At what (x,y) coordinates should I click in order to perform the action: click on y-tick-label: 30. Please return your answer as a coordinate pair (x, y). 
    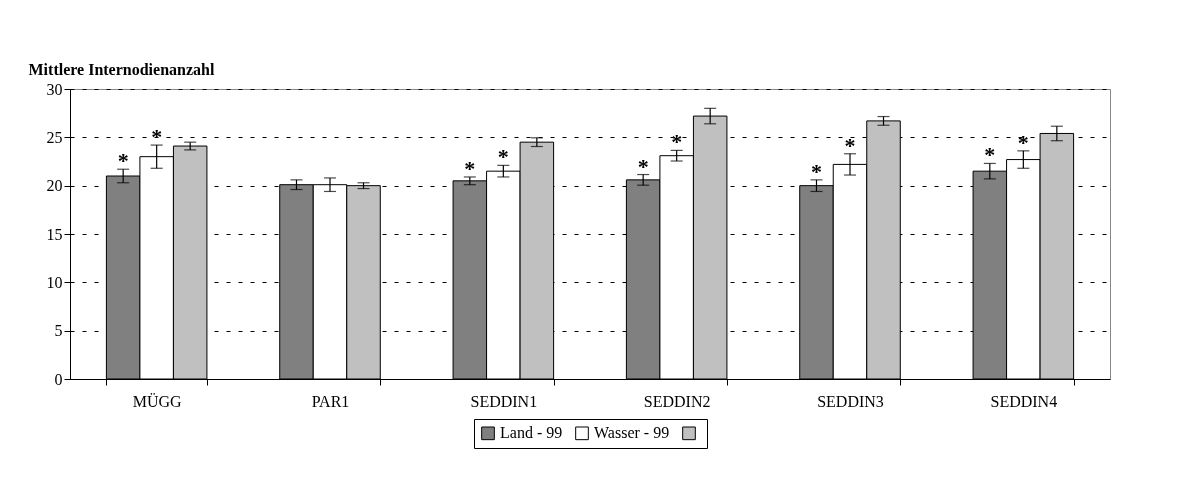
    Looking at the image, I should click on (54, 89).